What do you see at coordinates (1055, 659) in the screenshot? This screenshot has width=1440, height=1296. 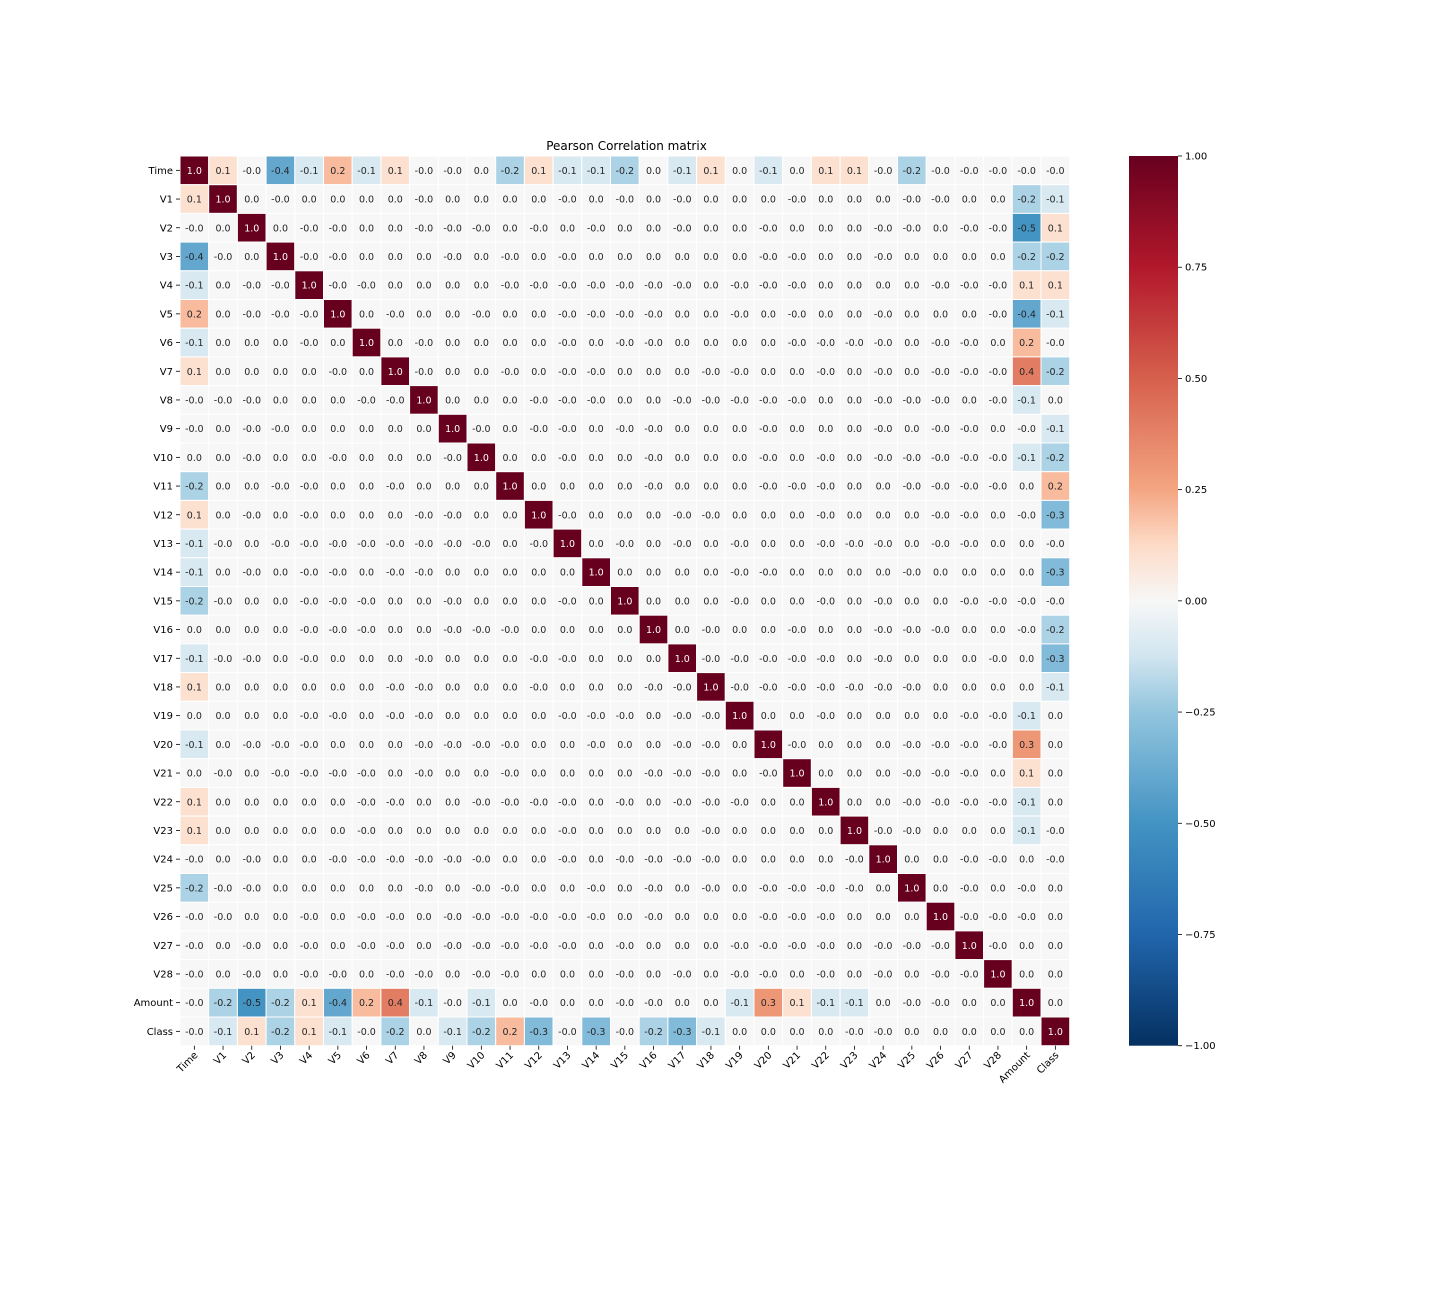 I see `cell-value-label: -0.3` at bounding box center [1055, 659].